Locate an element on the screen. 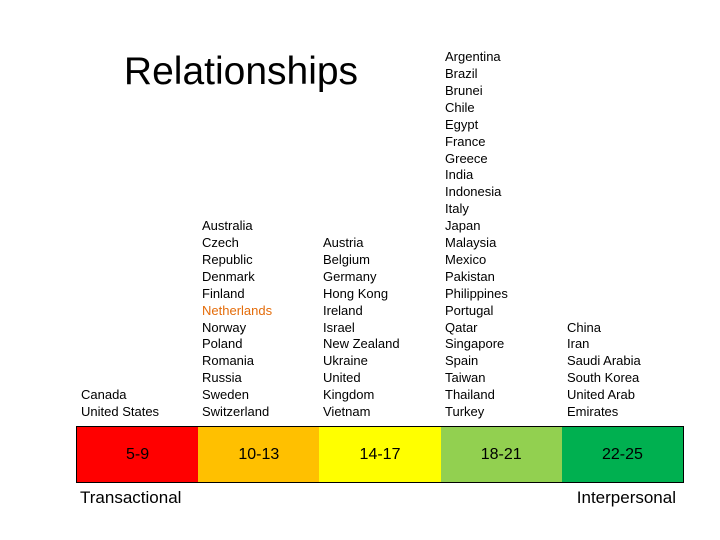 This screenshot has width=720, height=540. country: Kingdom is located at coordinates (349, 395).